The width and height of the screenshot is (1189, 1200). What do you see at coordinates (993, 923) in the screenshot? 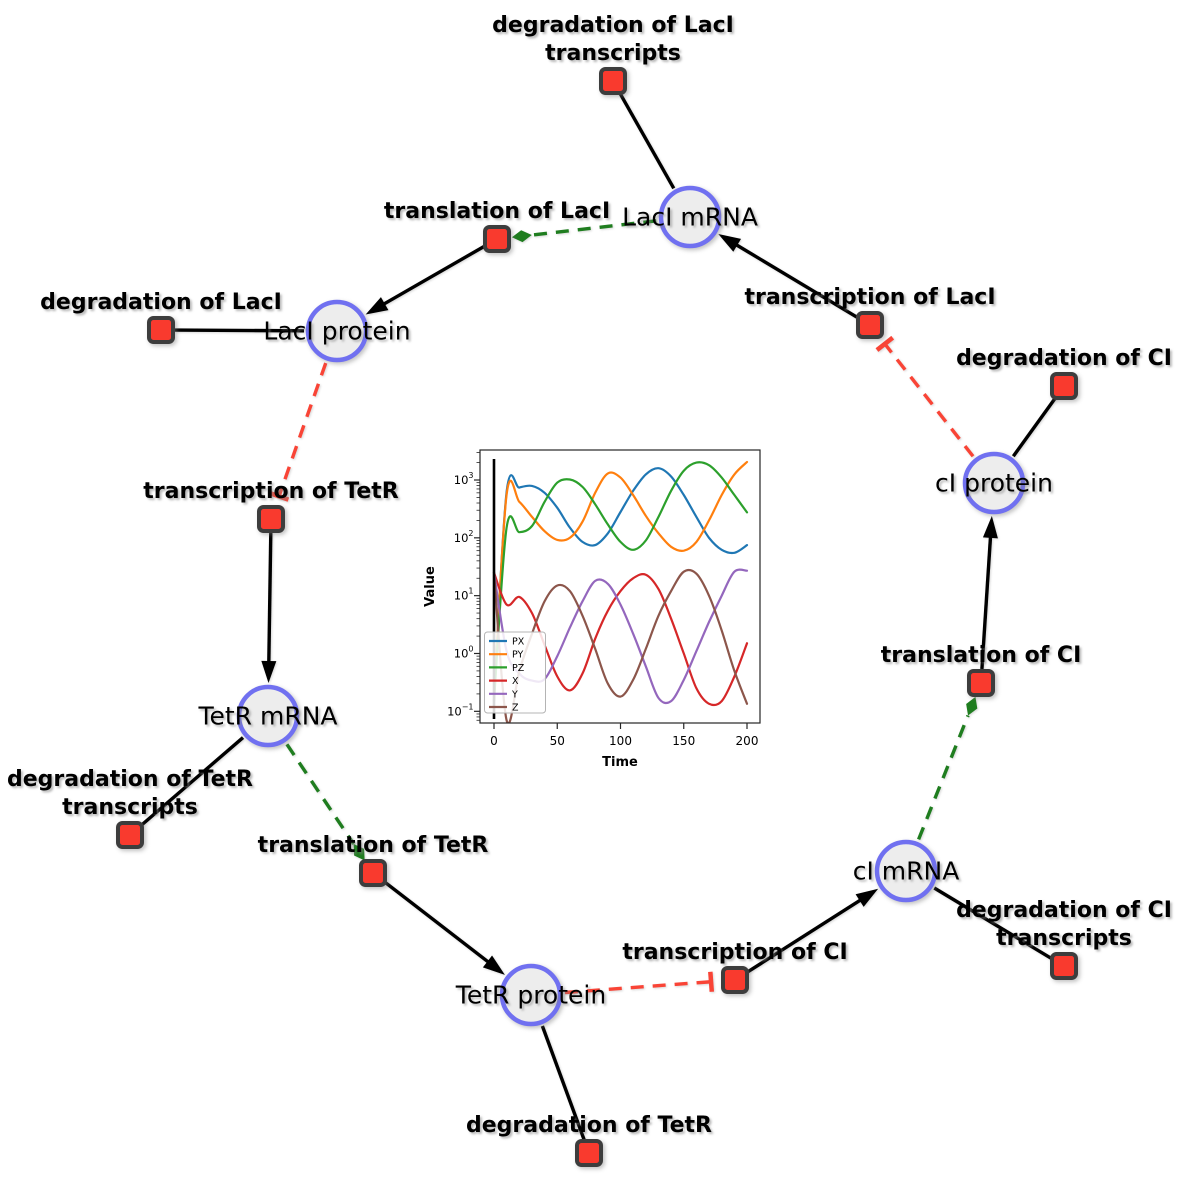
I see `edge-consumption-ci-mrna-deg-ci-tx` at bounding box center [993, 923].